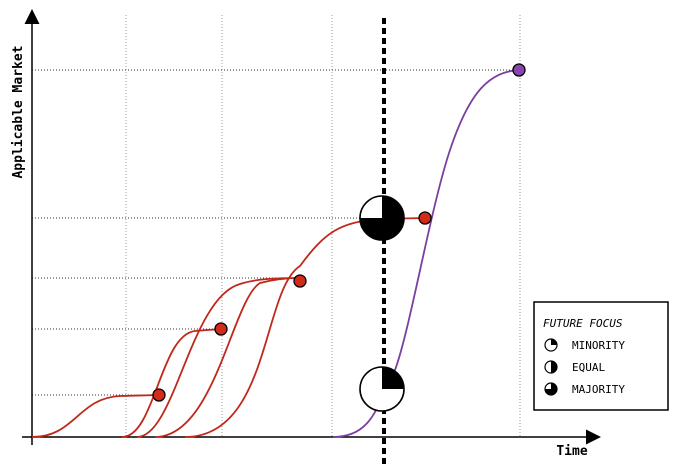 The width and height of the screenshot is (680, 469). Describe the element at coordinates (551, 345) in the screenshot. I see `legend-icon-minority-icon` at that location.